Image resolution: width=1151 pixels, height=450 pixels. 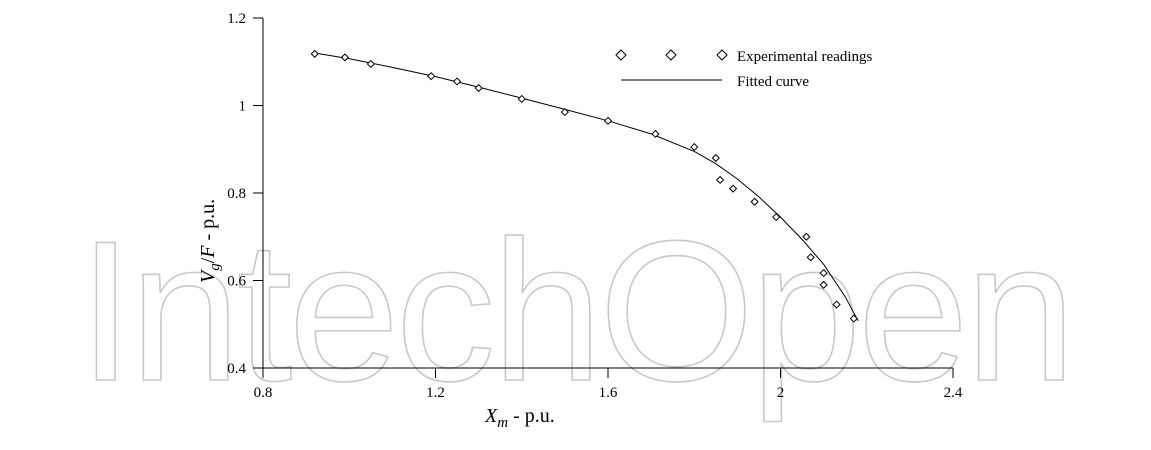 What do you see at coordinates (236, 19) in the screenshot?
I see `y-tick-label: 1.2` at bounding box center [236, 19].